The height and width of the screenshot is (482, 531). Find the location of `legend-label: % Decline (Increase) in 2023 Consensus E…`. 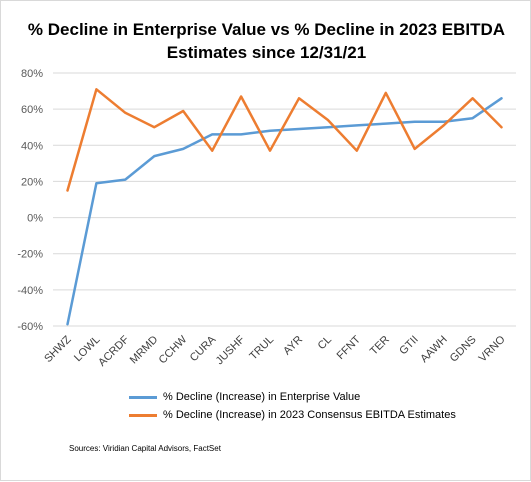

legend-label: % Decline (Increase) in 2023 Consensus E… is located at coordinates (309, 415).